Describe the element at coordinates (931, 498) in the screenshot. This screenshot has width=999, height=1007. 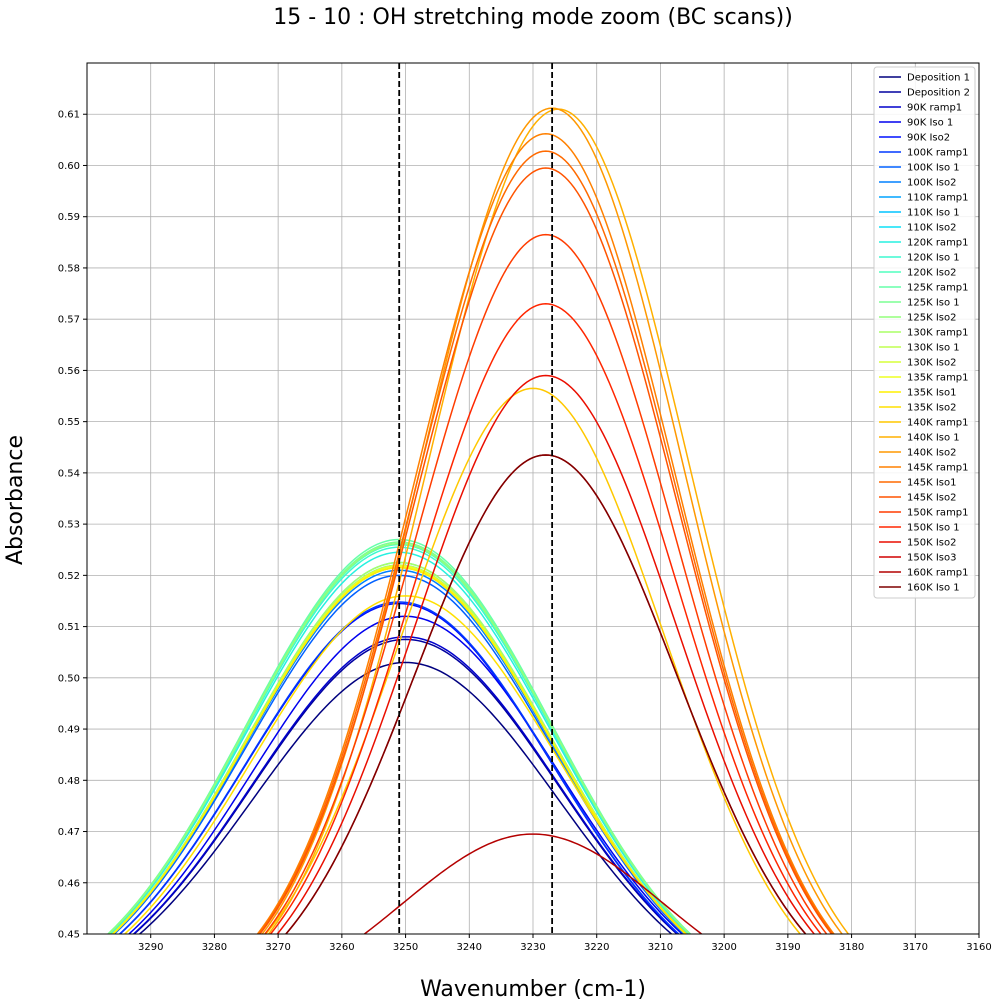
I see `legend-label: 145K Iso2` at that location.